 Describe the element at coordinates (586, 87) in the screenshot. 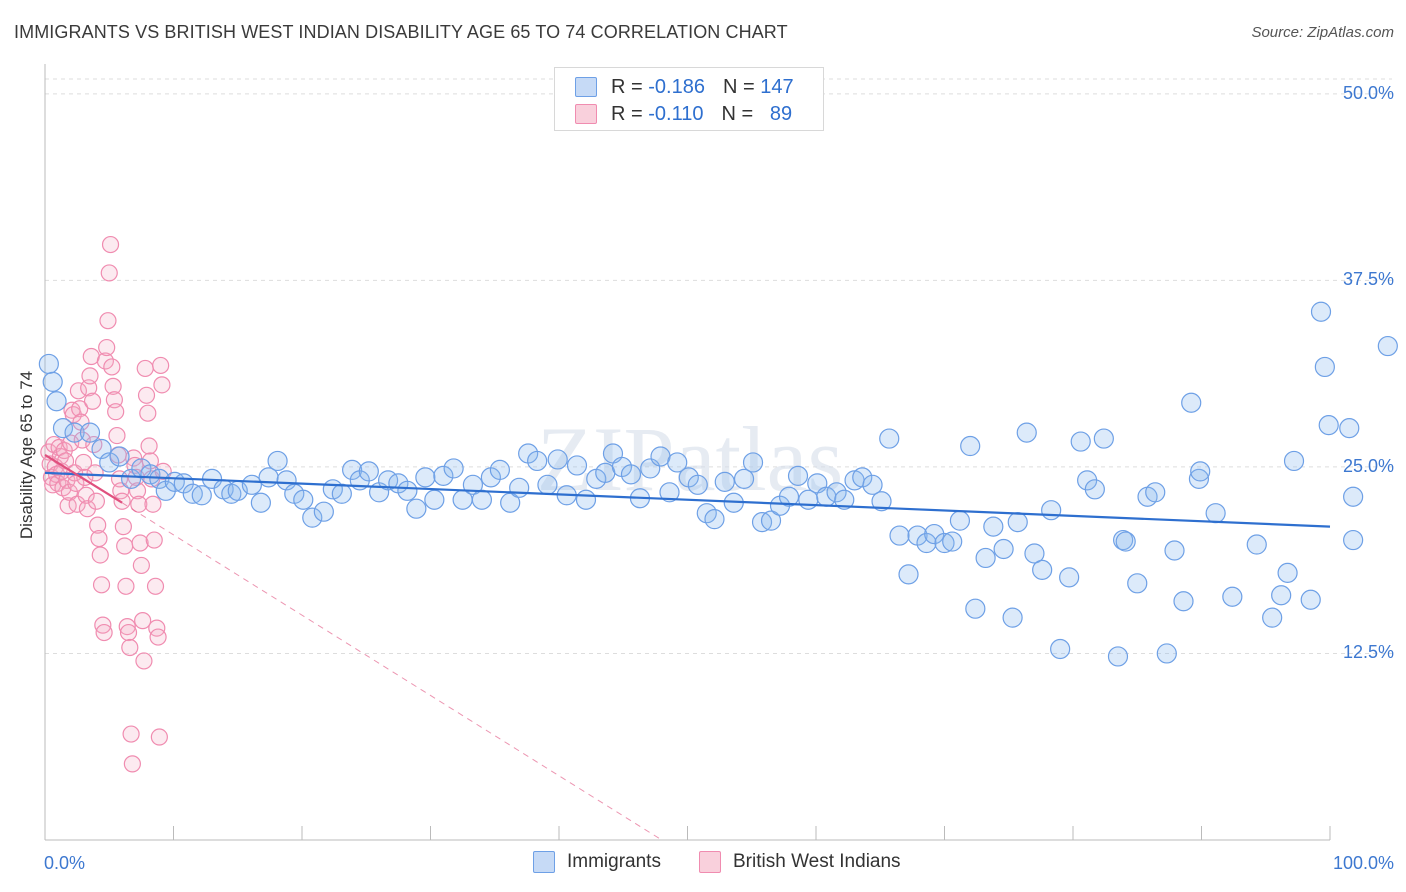

I see `immigrants-swatch` at that location.